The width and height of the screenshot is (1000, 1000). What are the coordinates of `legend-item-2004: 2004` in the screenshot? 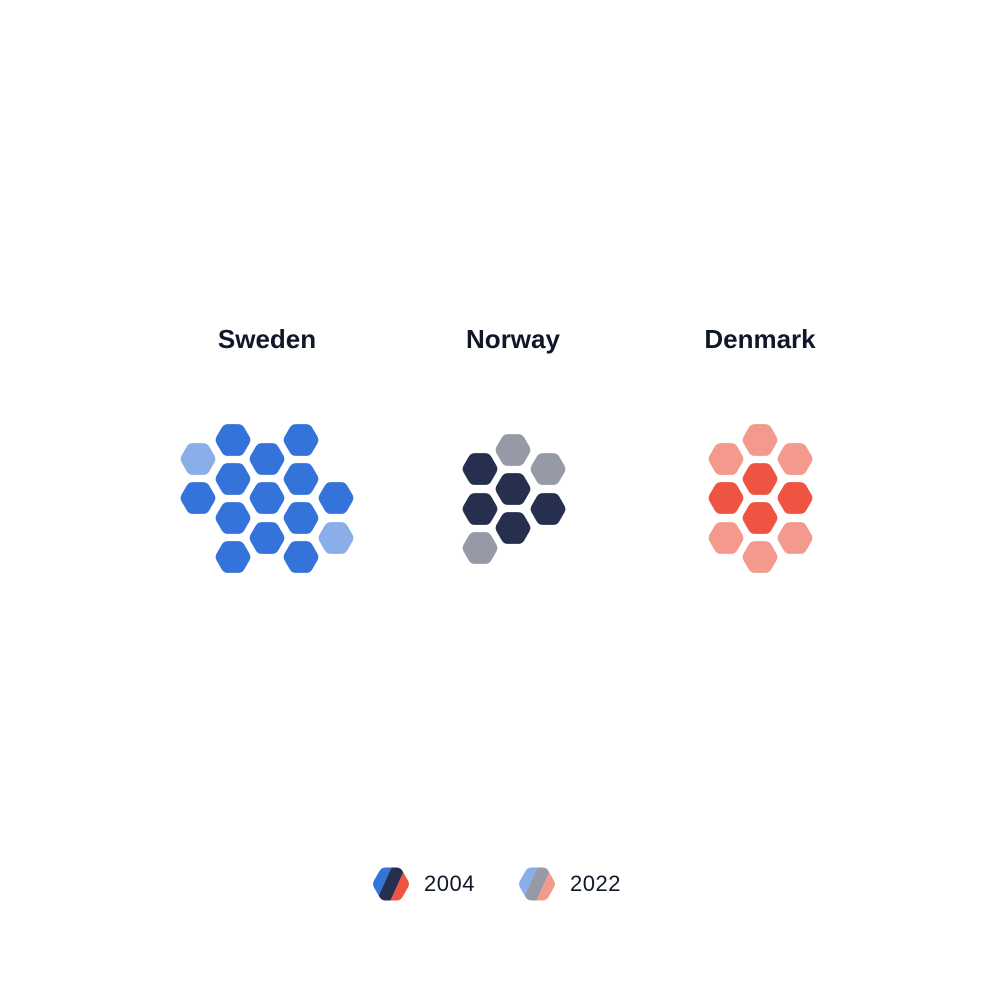 It's located at (424, 884).